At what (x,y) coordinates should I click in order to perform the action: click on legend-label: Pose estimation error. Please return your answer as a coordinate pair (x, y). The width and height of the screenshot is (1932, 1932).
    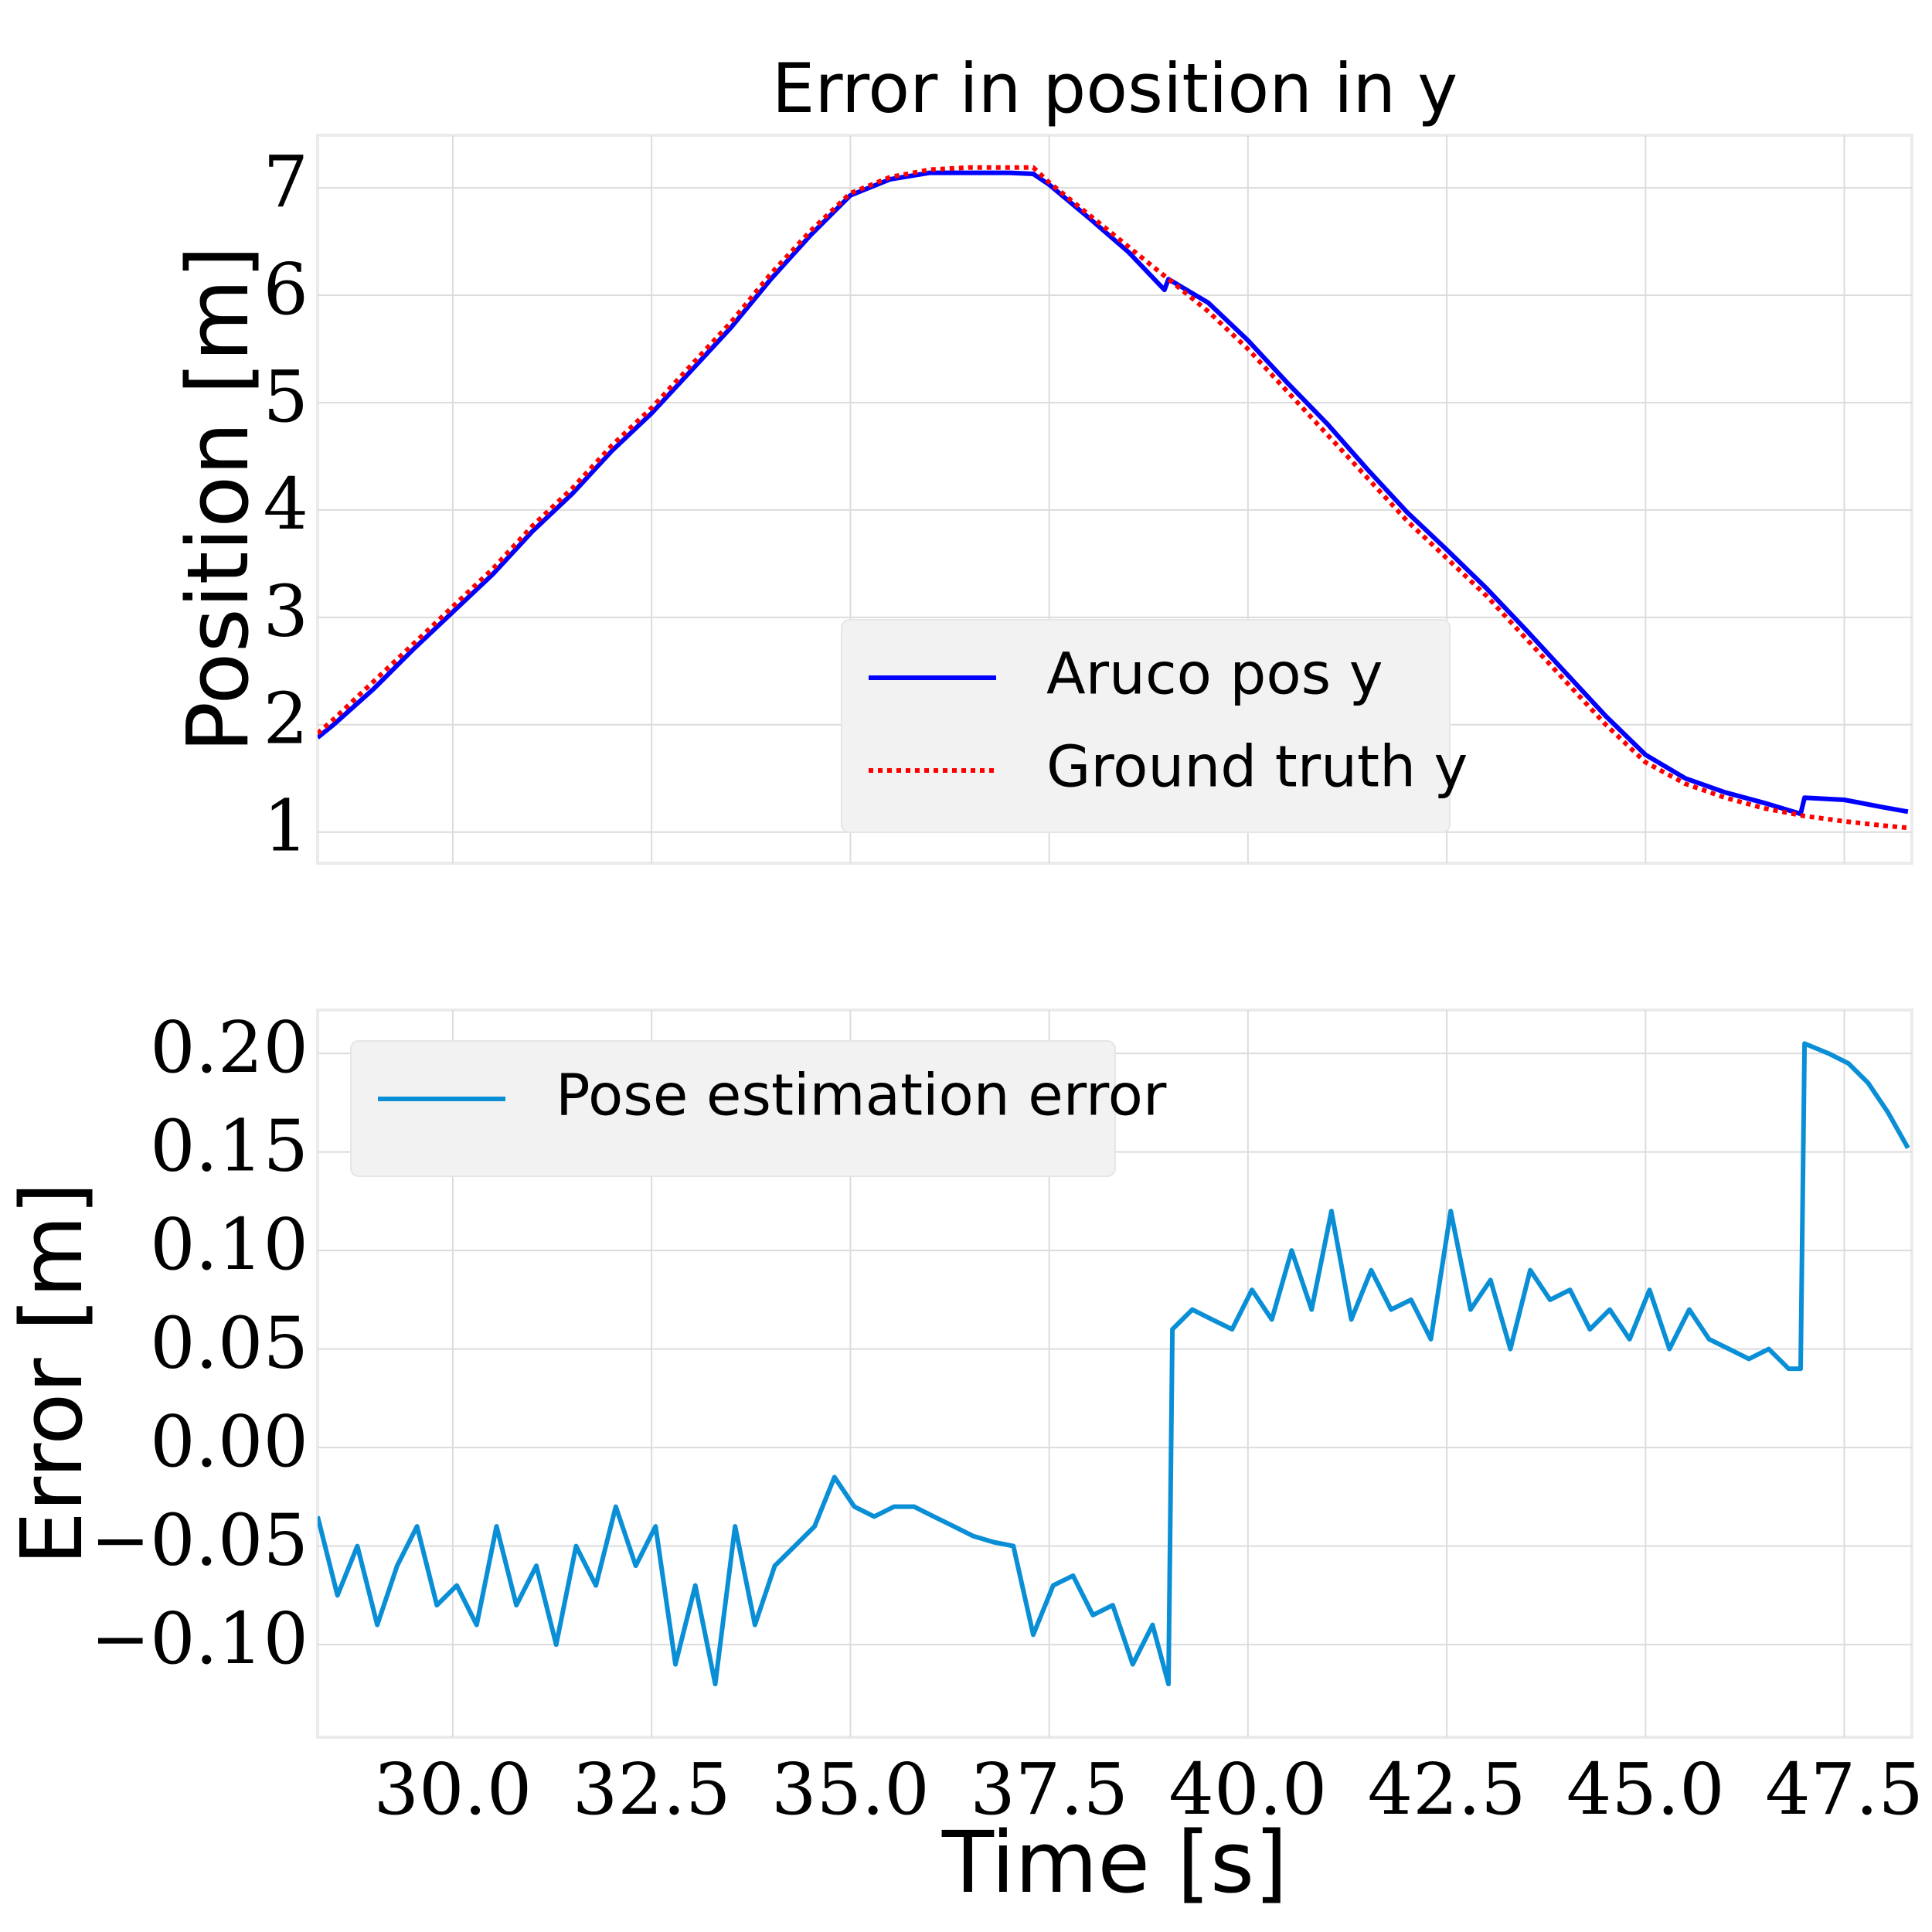
    Looking at the image, I should click on (862, 1096).